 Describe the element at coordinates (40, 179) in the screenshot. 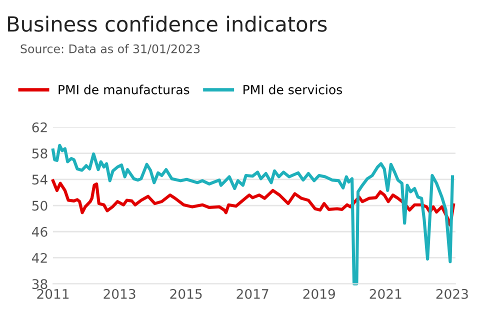

I see `y-tick-label: 54` at that location.